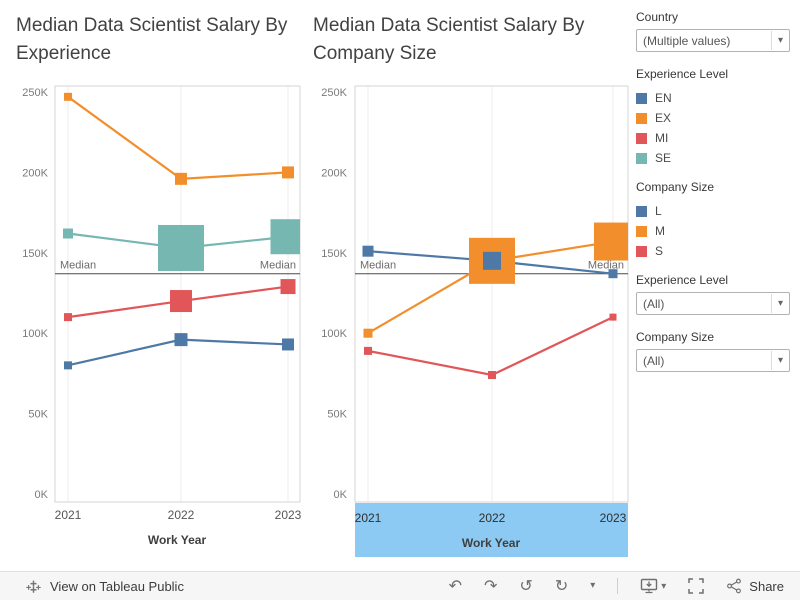  I want to click on refresh-button: ↻, so click(561, 585).